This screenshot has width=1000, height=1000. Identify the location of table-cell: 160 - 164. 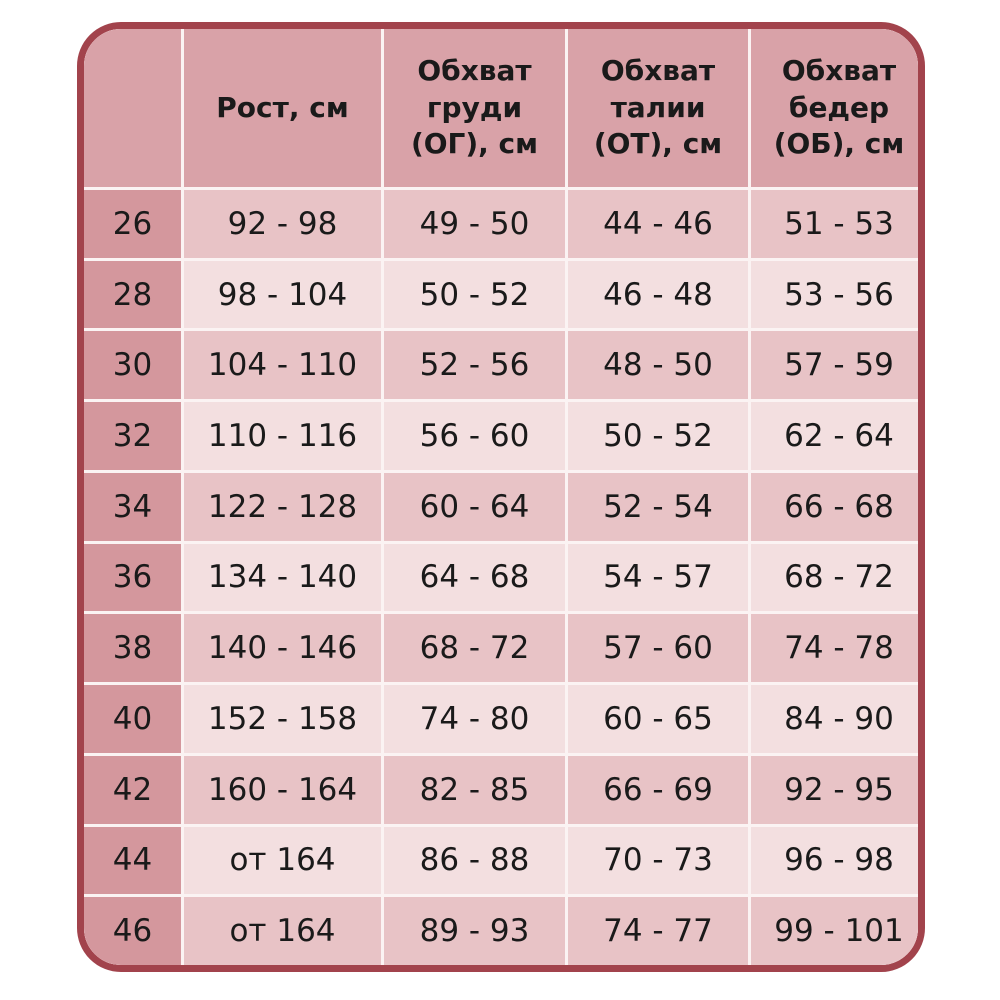
(282, 789).